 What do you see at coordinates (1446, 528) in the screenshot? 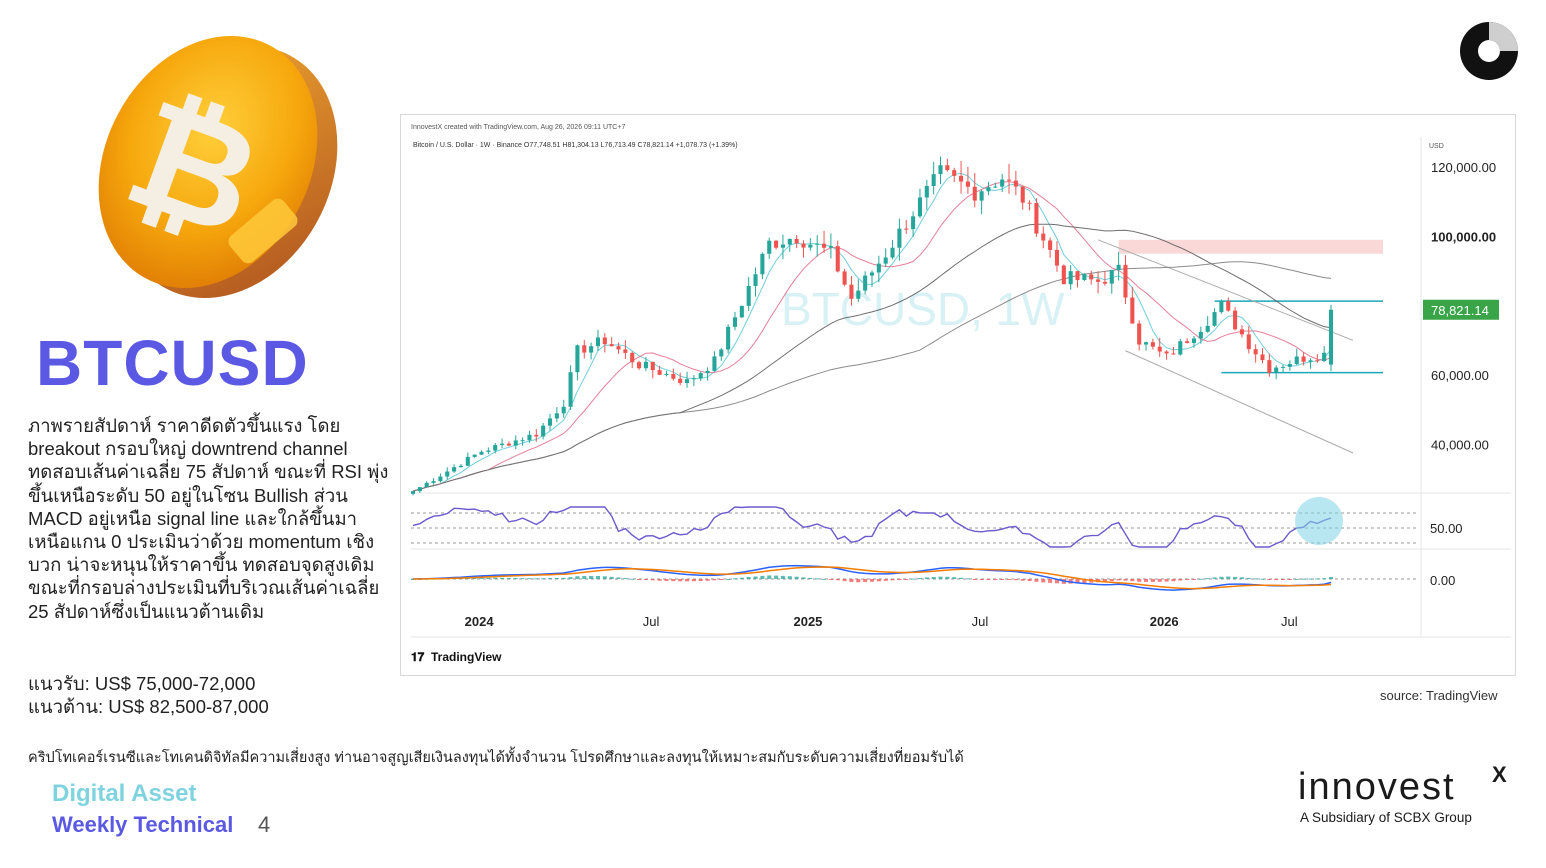
I see `rsi-level-label: 50.00` at bounding box center [1446, 528].